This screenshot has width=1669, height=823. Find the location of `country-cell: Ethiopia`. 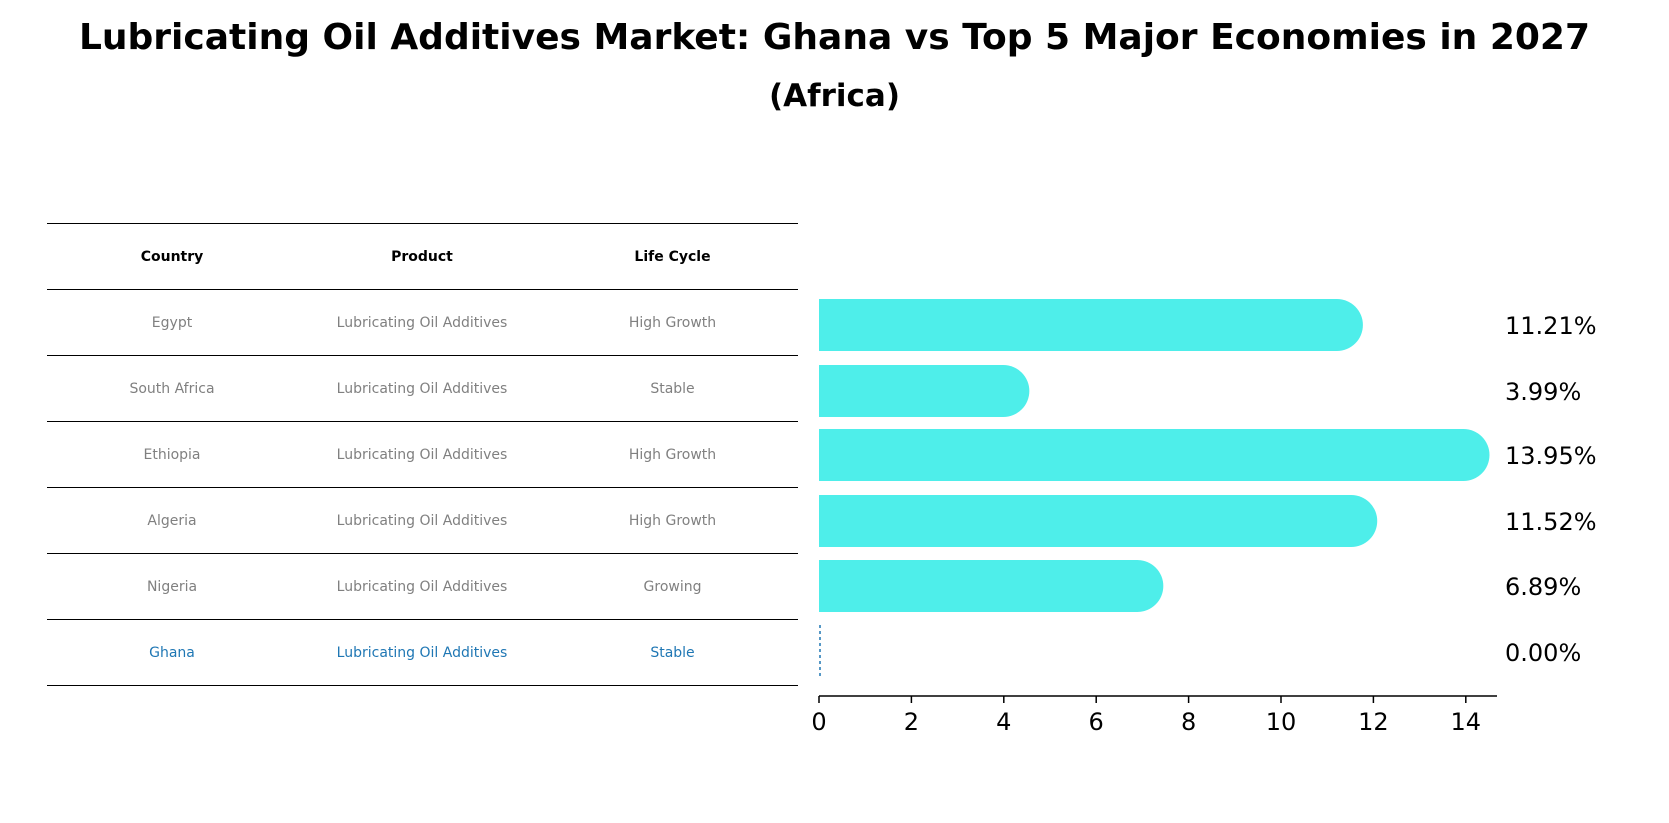

country-cell: Ethiopia is located at coordinates (172, 454).